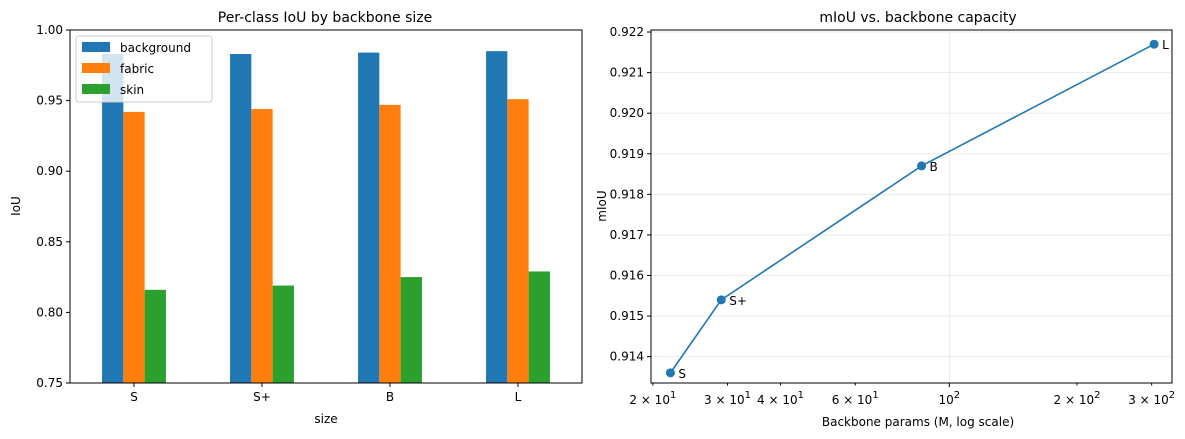  I want to click on line-x-tick-label: 3 × 10², so click(1151, 398).